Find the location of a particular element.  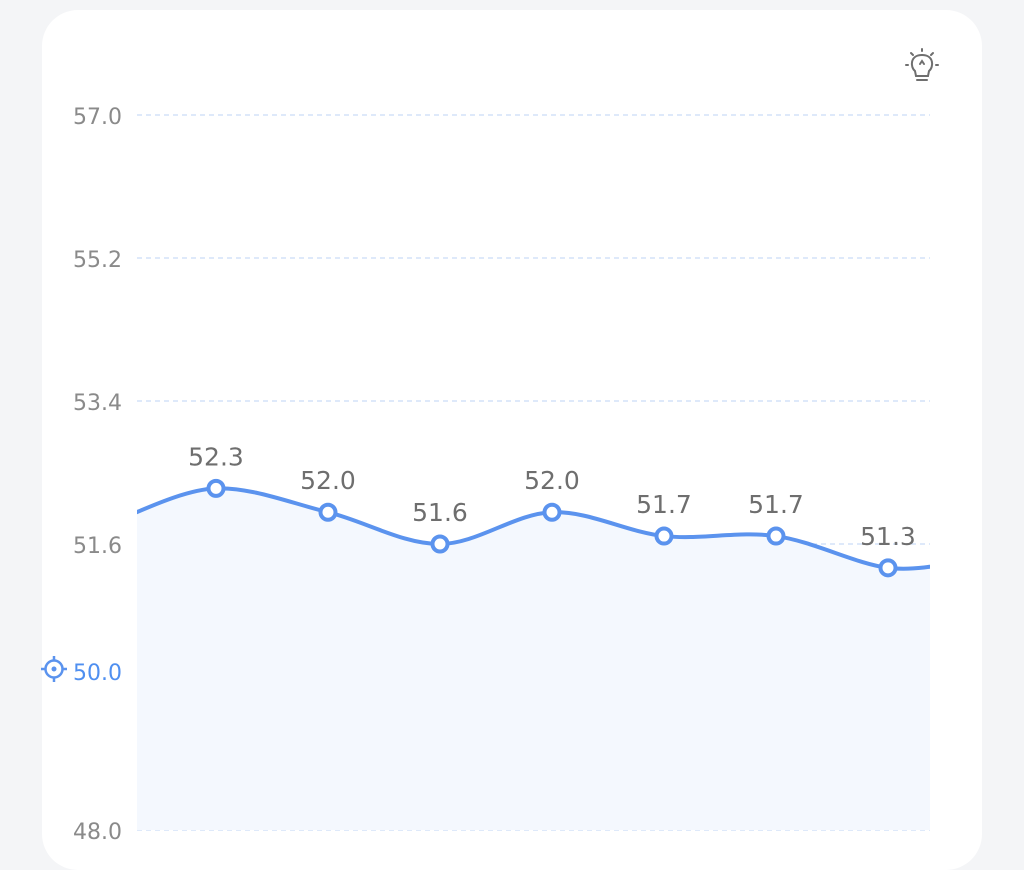

data-labels: 52.3 52.0 51.6 52.0 51.7 51.7 51.3 is located at coordinates (552, 496).